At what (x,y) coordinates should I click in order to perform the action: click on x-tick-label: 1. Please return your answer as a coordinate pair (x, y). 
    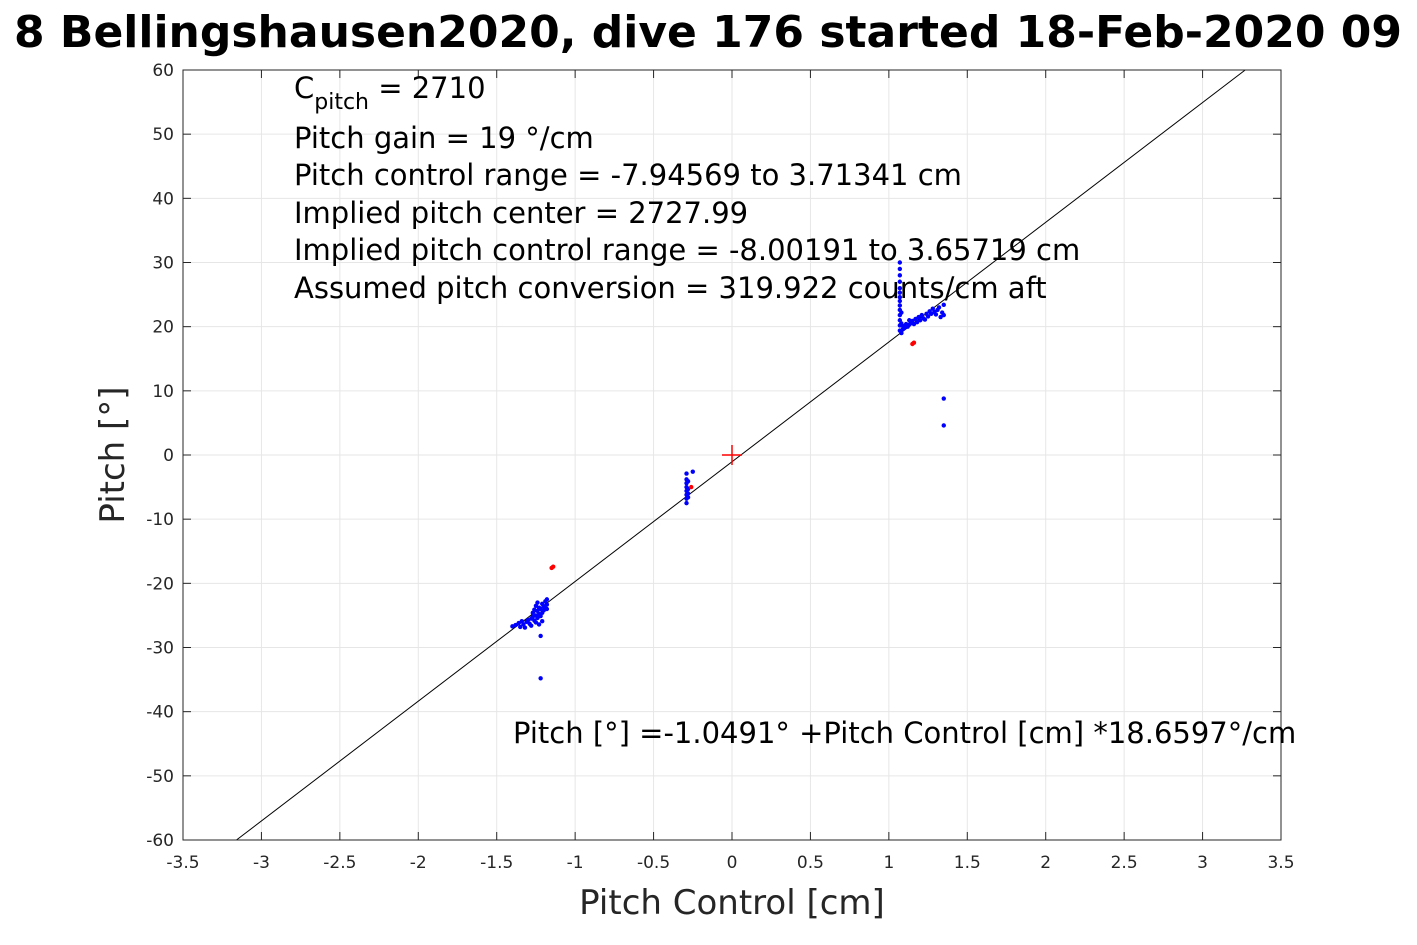
    Looking at the image, I should click on (888, 863).